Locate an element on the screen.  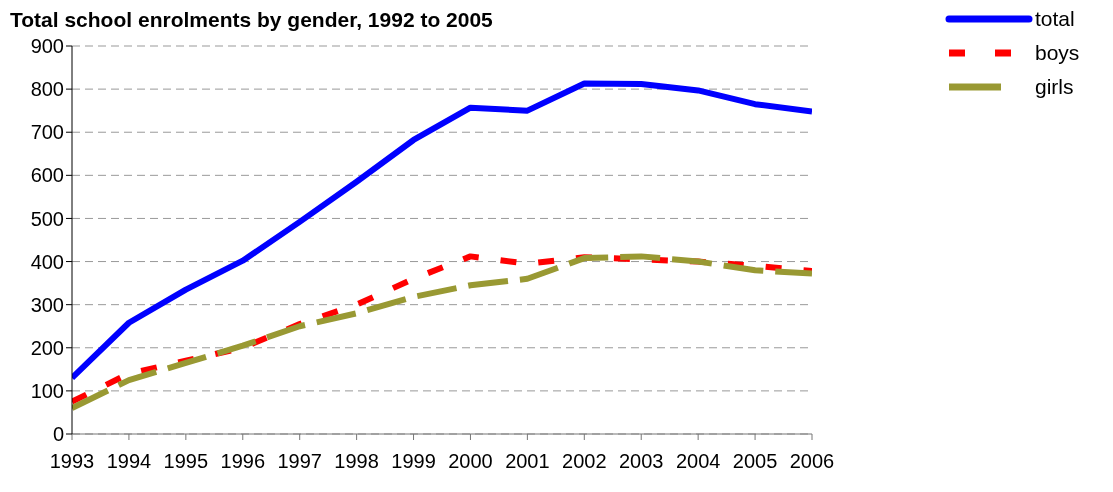
y-tick-label: 500 is located at coordinates (47, 218).